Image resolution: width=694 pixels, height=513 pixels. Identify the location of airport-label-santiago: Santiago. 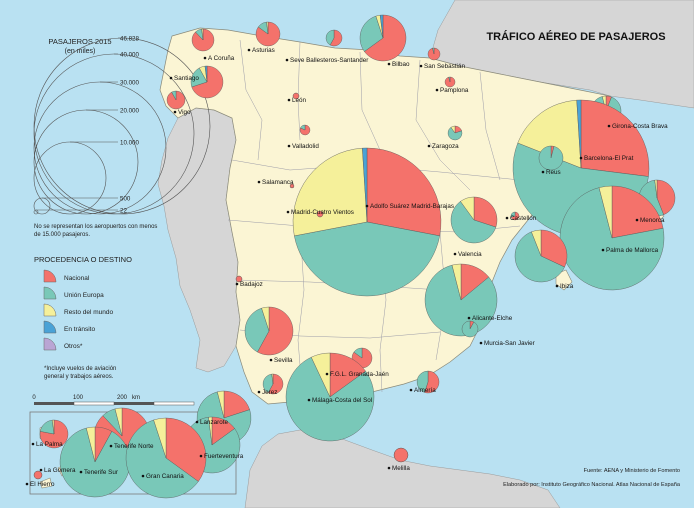
(186, 78).